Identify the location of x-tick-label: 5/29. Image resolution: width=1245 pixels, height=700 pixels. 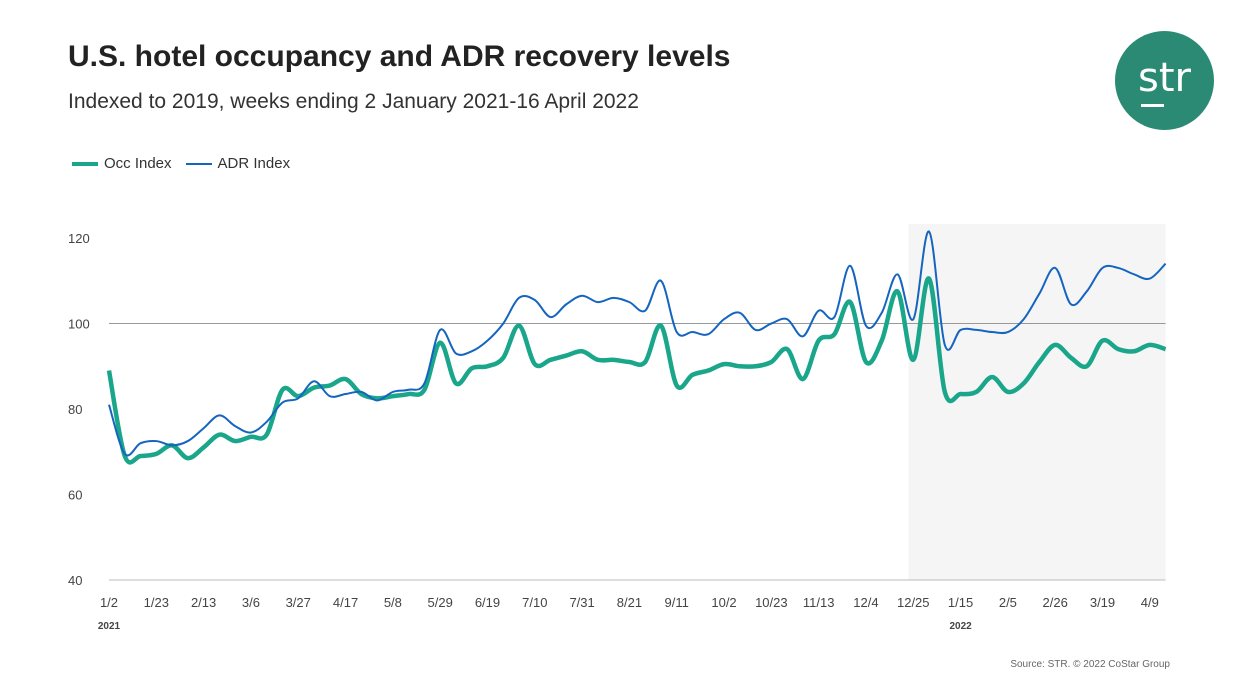
(440, 602).